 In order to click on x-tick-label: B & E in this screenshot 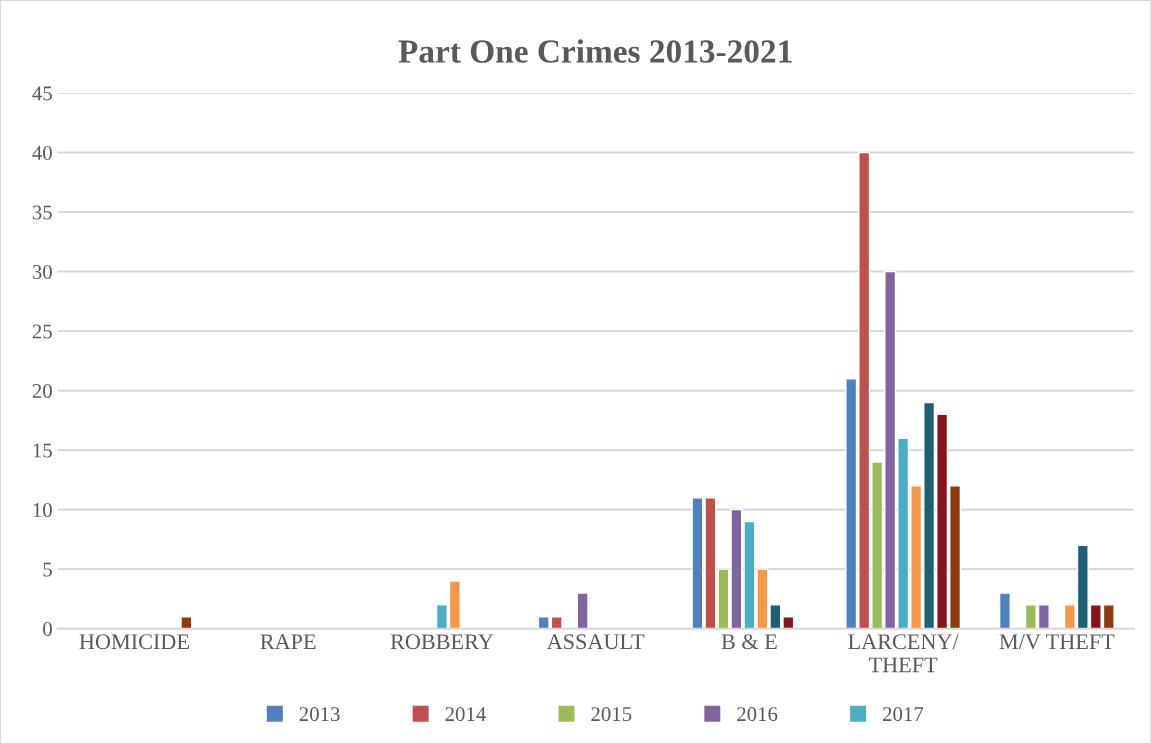, I will do `click(749, 642)`.